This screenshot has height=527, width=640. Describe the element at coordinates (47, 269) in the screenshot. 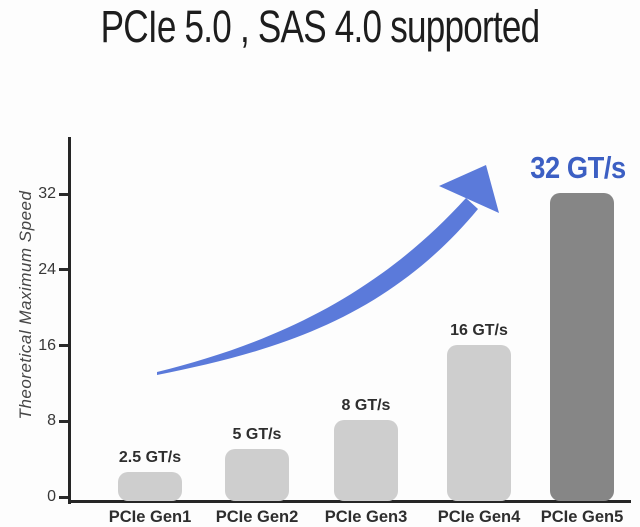

I see `y-tick-label: 24` at that location.